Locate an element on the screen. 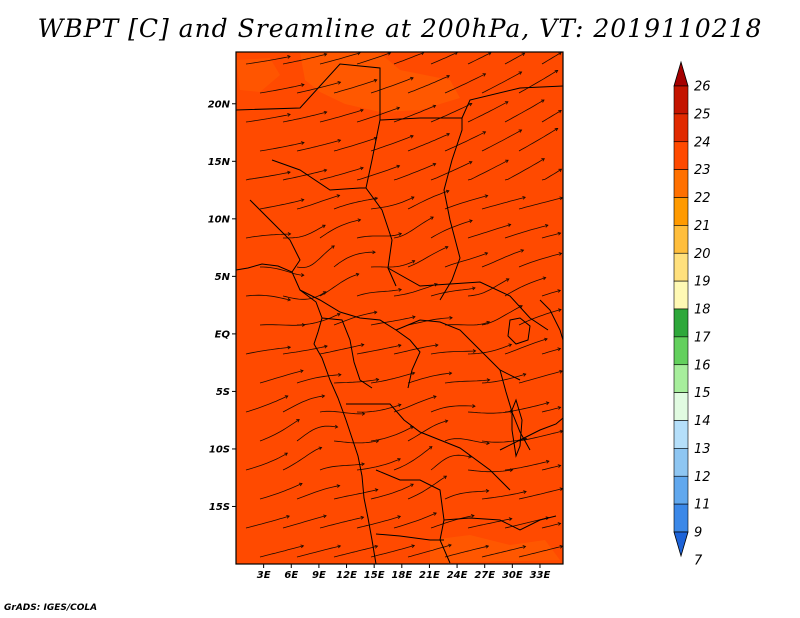 This screenshot has height=618, width=800. lat-tick-label: 20N is located at coordinates (219, 104).